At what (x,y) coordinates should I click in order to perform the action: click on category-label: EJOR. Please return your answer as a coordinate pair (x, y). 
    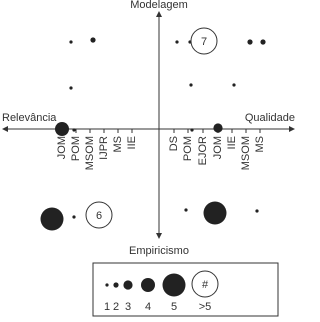
    Looking at the image, I should click on (203, 150).